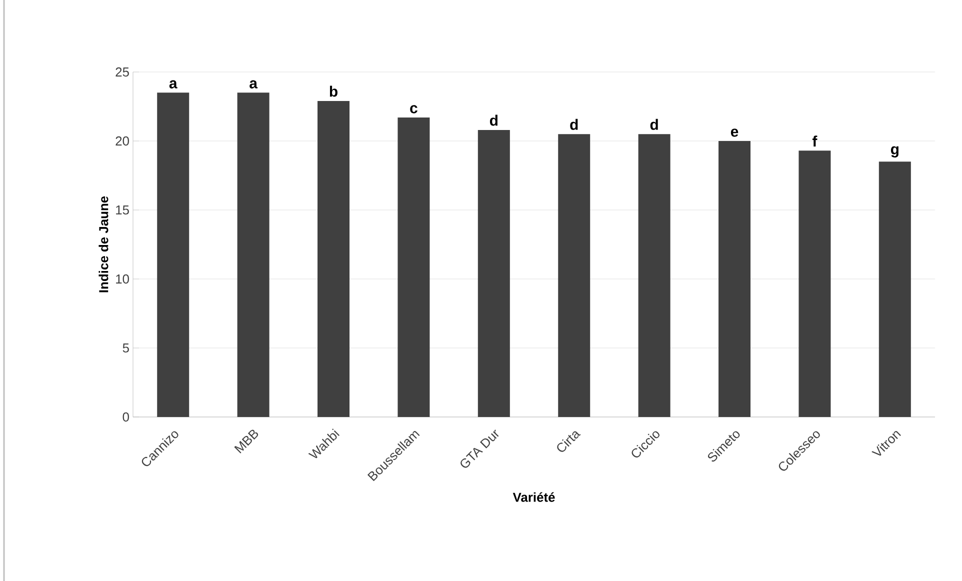 The height and width of the screenshot is (581, 962). What do you see at coordinates (894, 152) in the screenshot?
I see `annotation: g` at bounding box center [894, 152].